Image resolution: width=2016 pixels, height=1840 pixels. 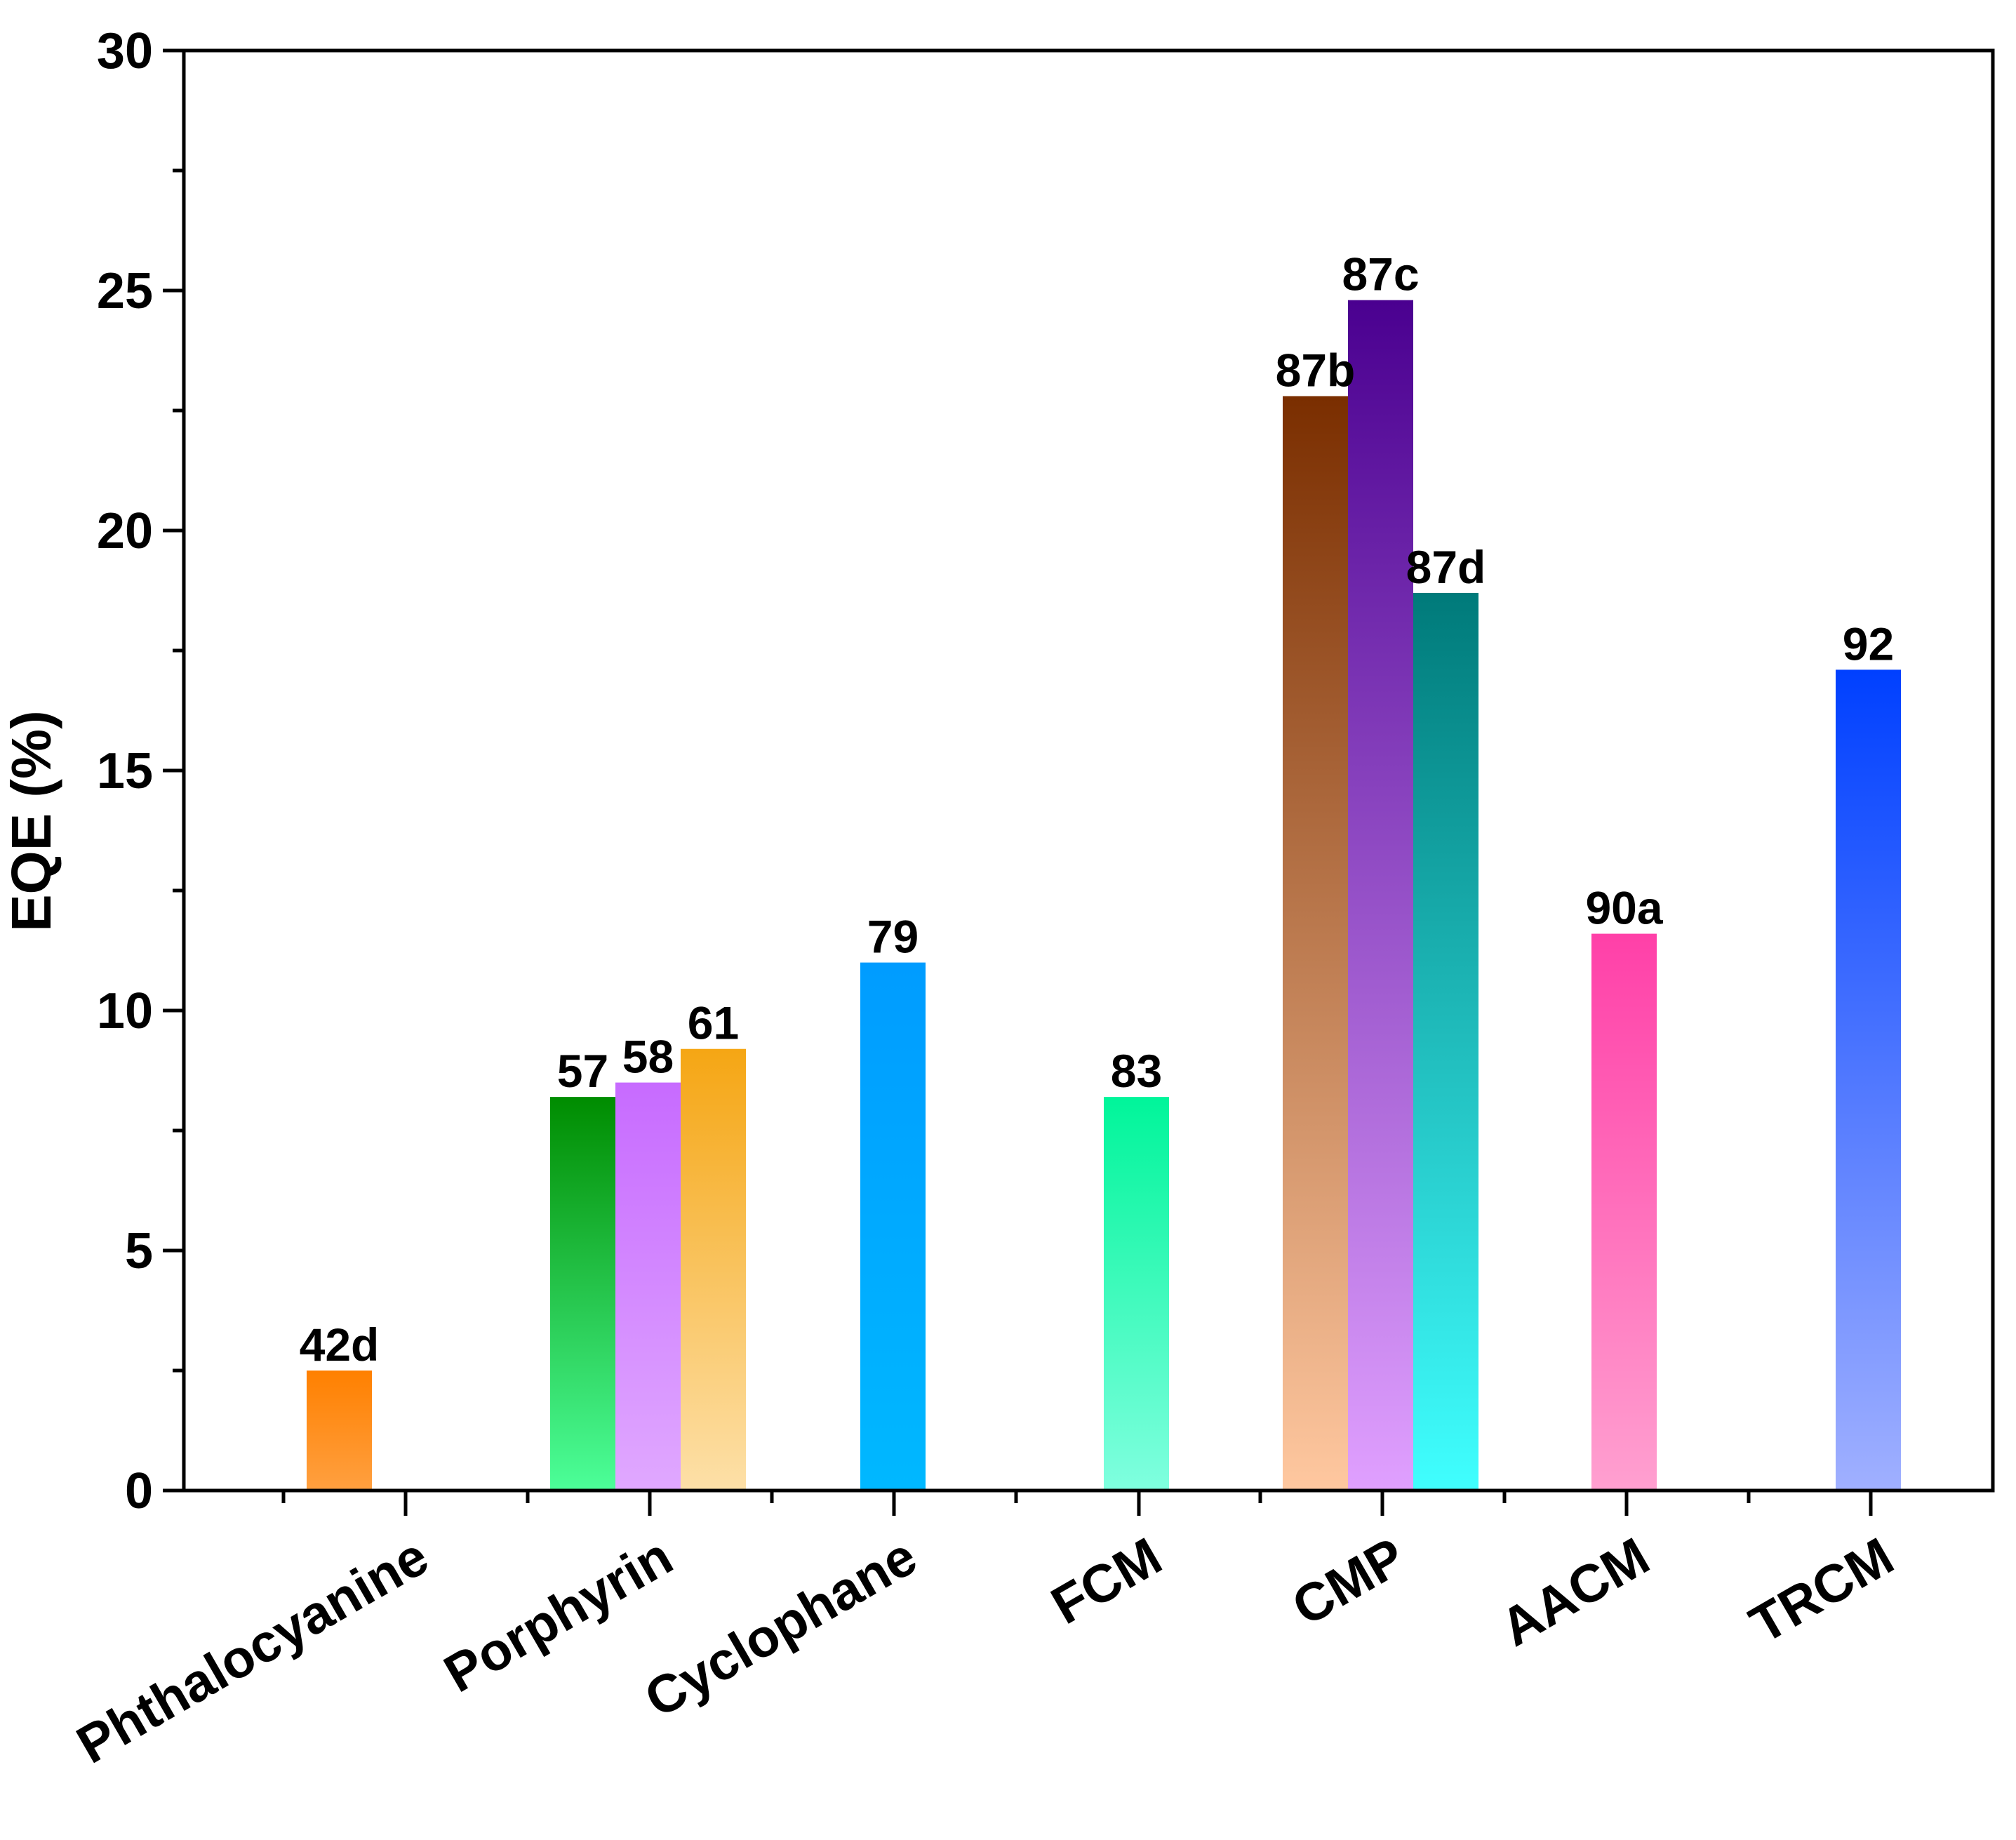 I want to click on x-tick-label-aacm: AACM, so click(x=1575, y=1592).